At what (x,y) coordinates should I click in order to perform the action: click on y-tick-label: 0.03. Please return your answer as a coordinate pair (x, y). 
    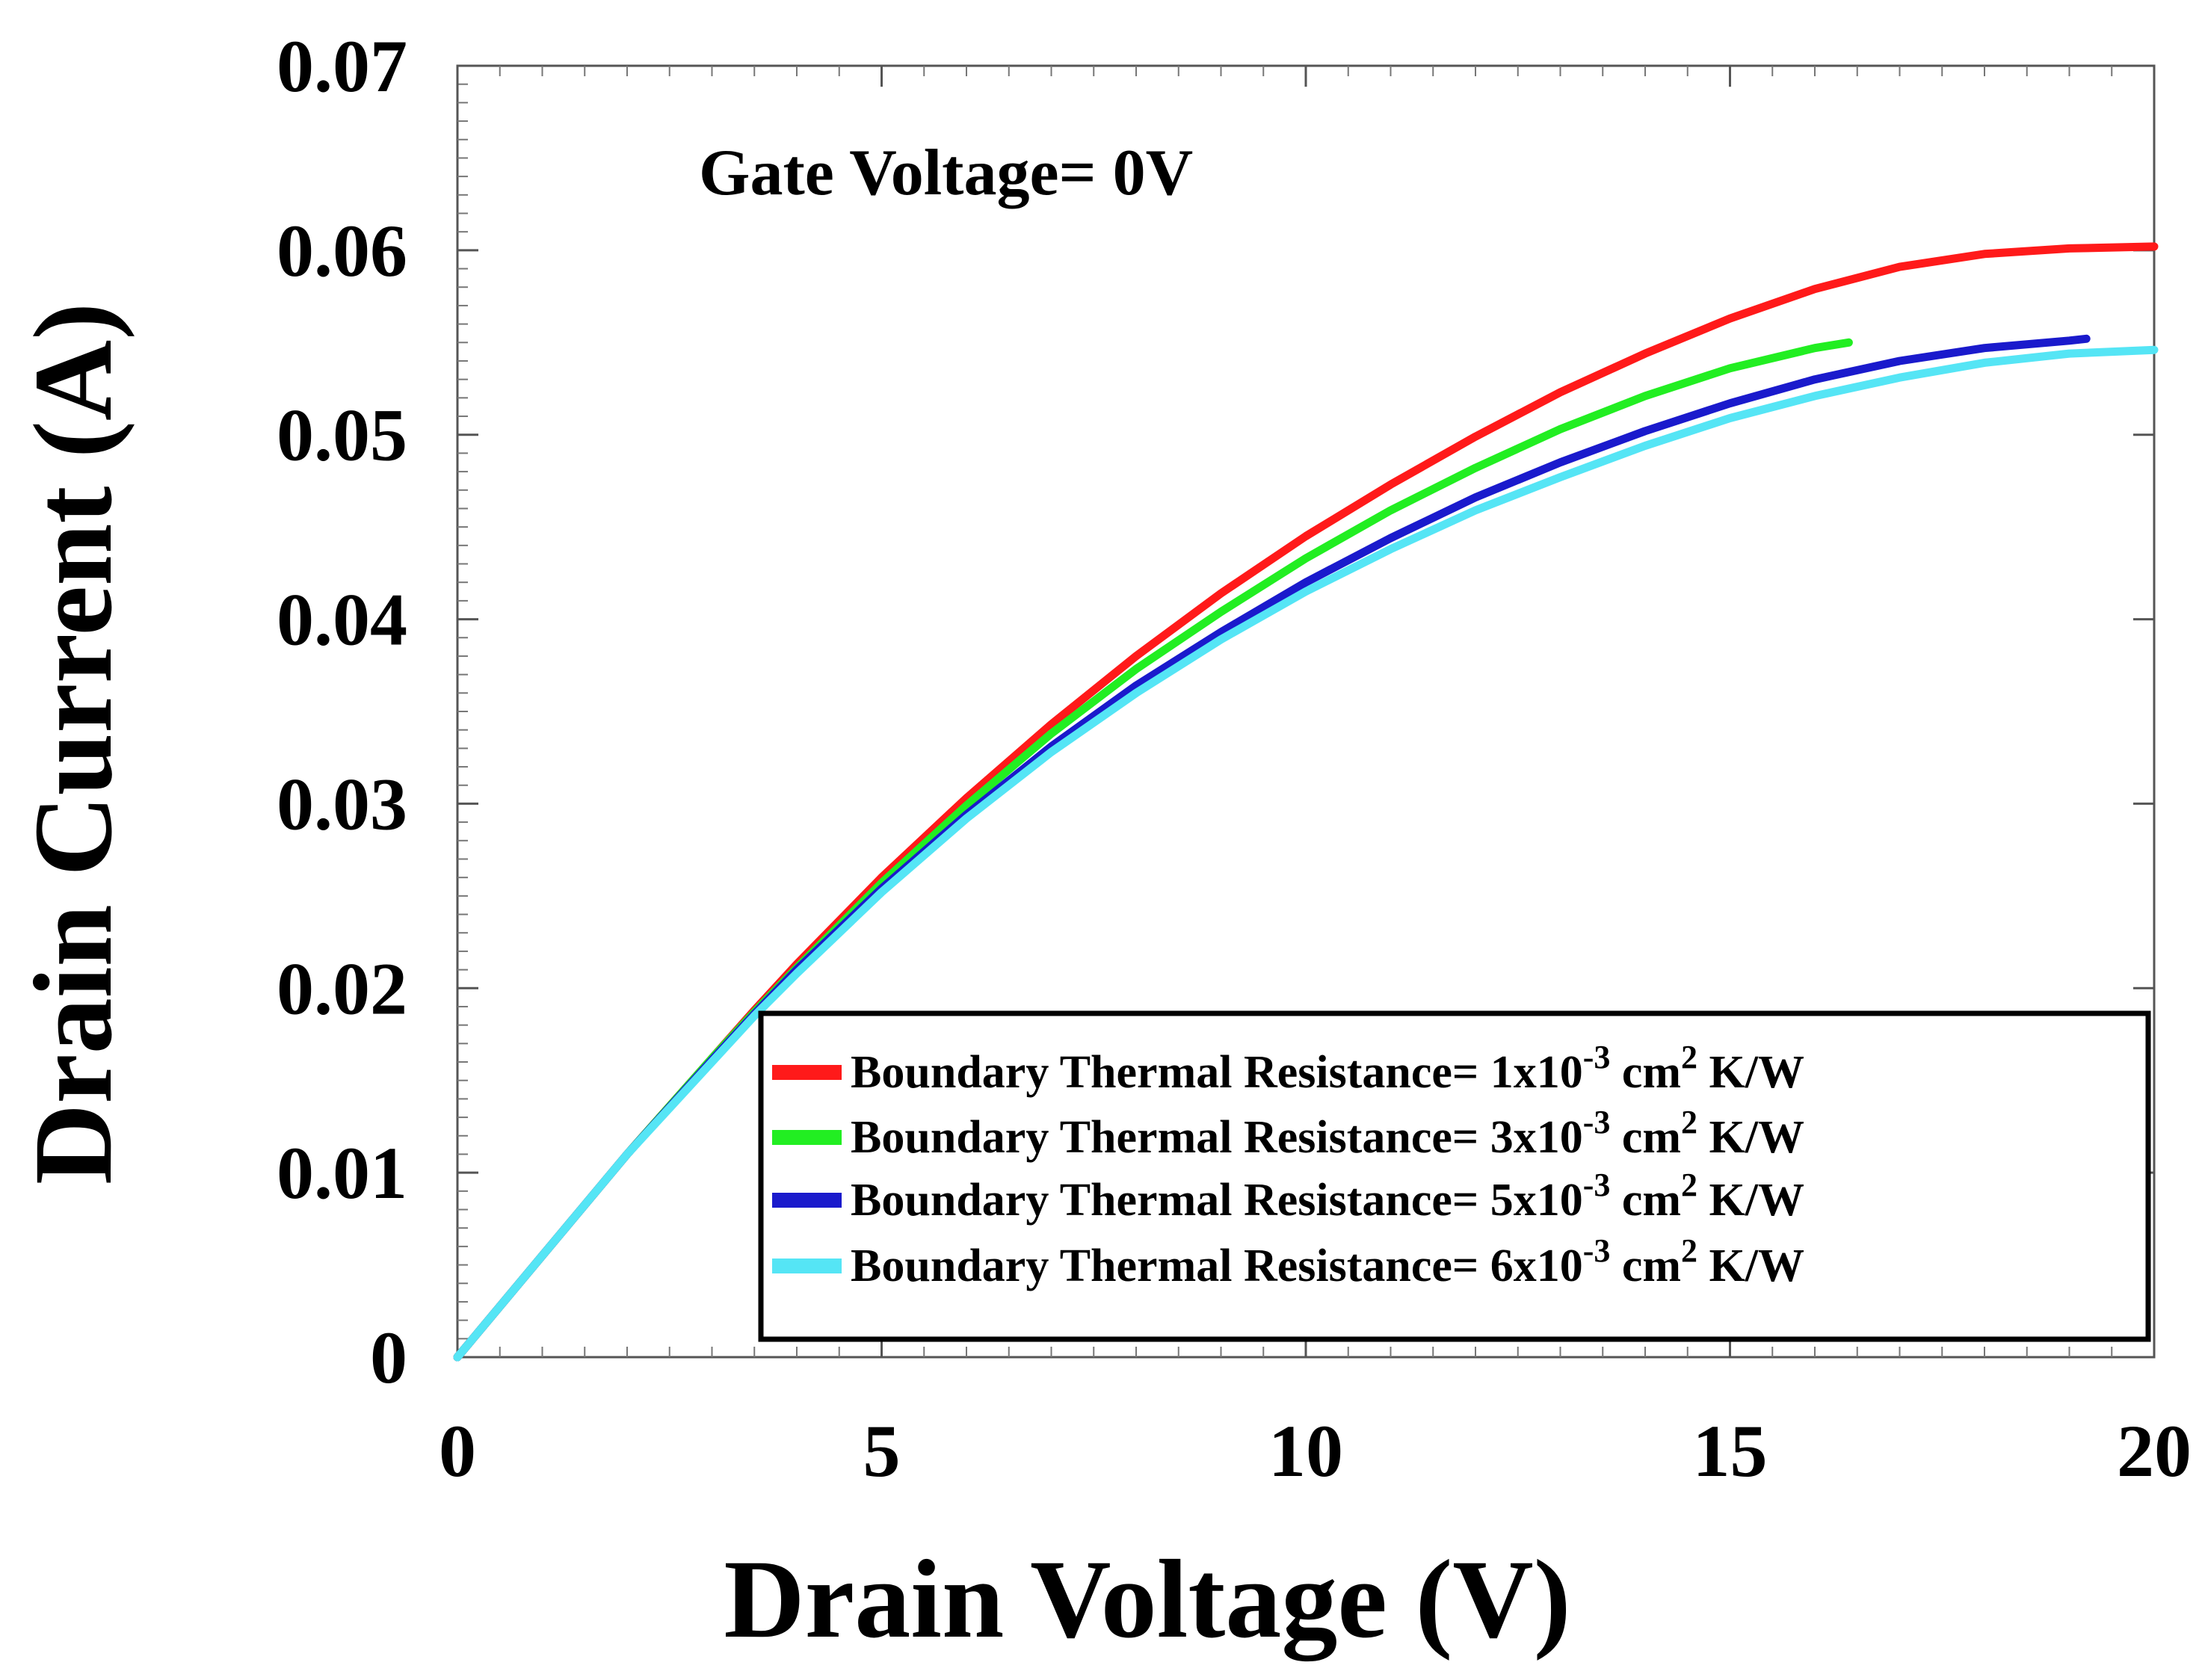
    Looking at the image, I should click on (342, 803).